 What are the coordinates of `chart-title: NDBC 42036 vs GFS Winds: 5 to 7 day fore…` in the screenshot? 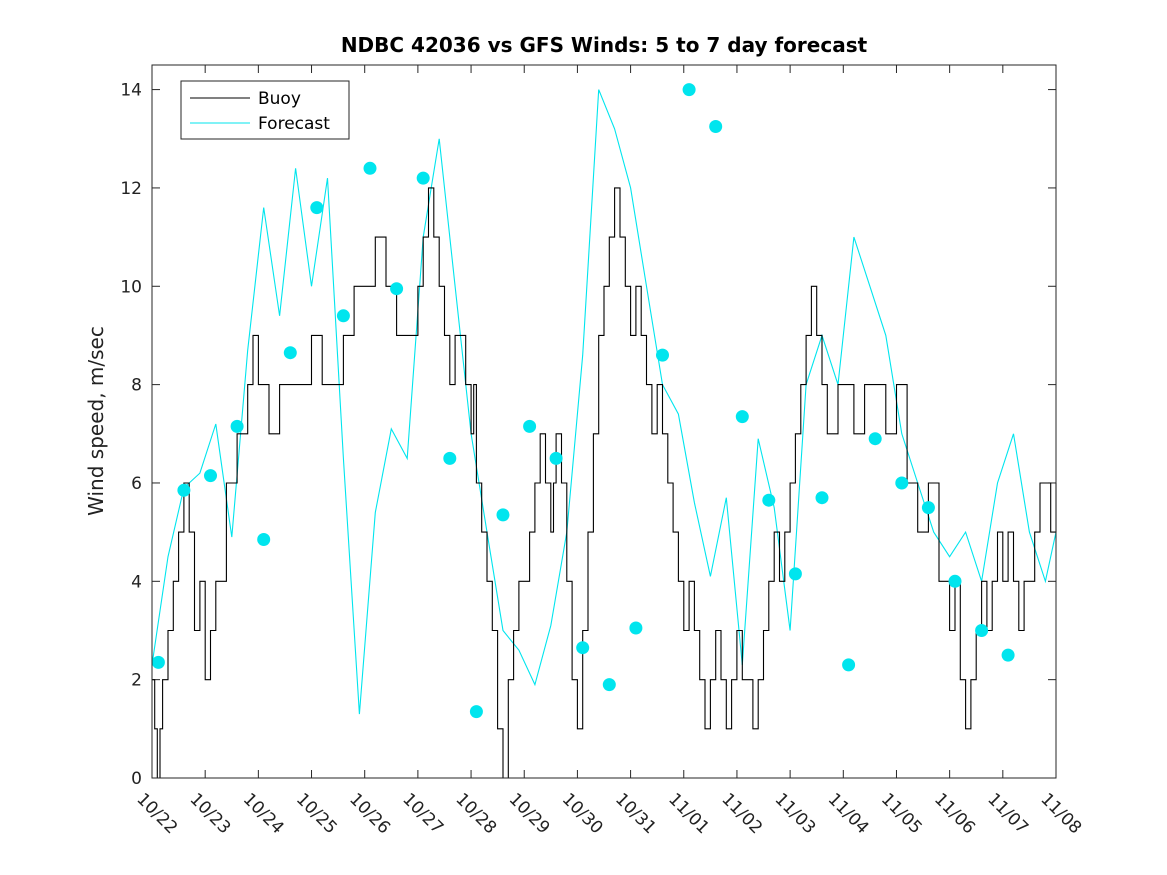 It's located at (604, 45).